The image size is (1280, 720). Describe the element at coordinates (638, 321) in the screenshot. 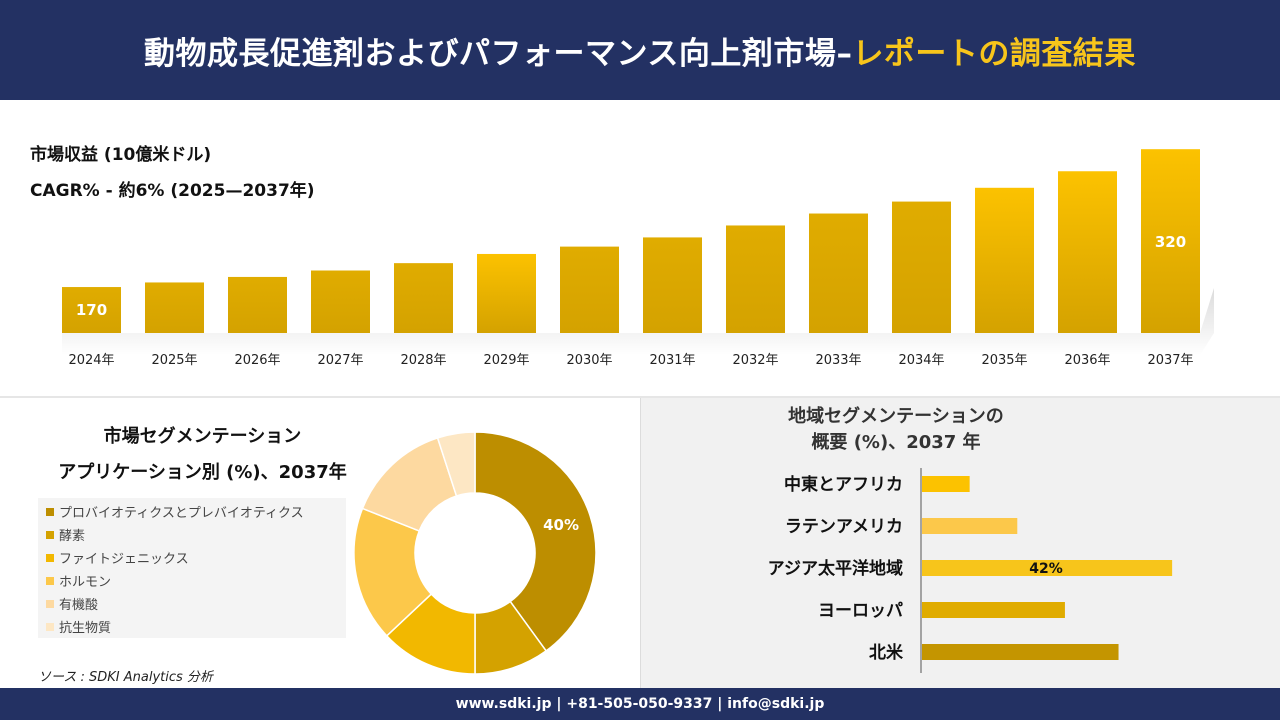

I see `bar-shadow` at that location.